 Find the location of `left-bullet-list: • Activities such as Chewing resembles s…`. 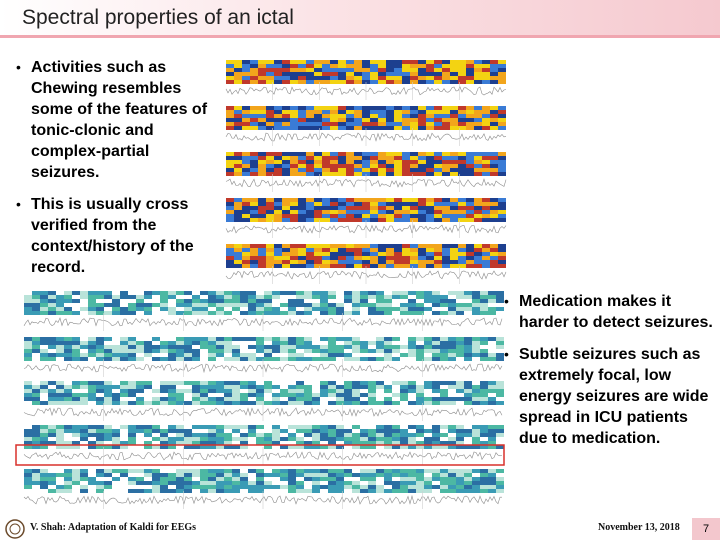

left-bullet-list: • Activities such as Chewing resembles s… is located at coordinates (116, 173).